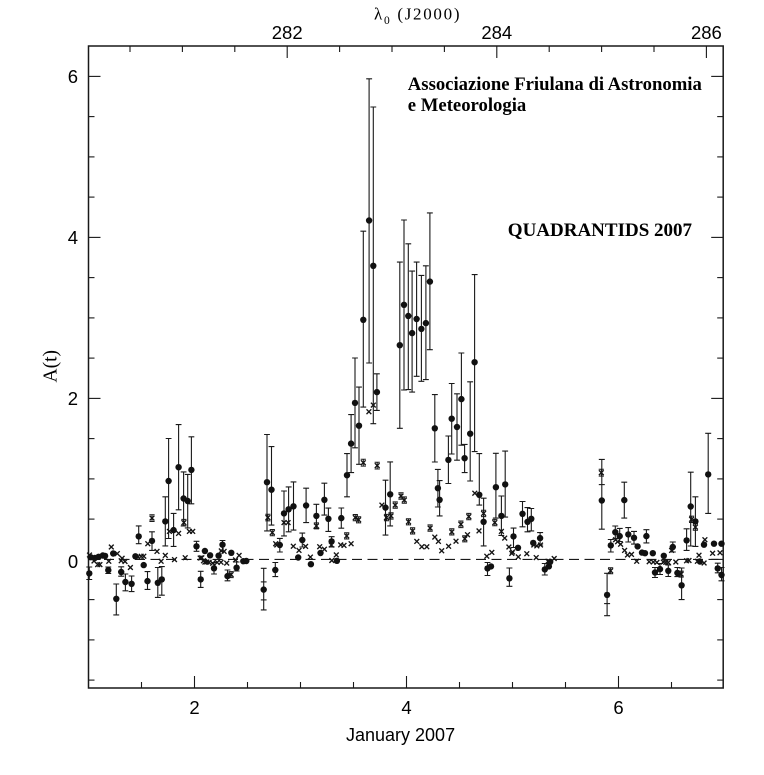 This screenshot has width=764, height=775. What do you see at coordinates (51, 366) in the screenshot?
I see `svg-text: A(t)` at bounding box center [51, 366].